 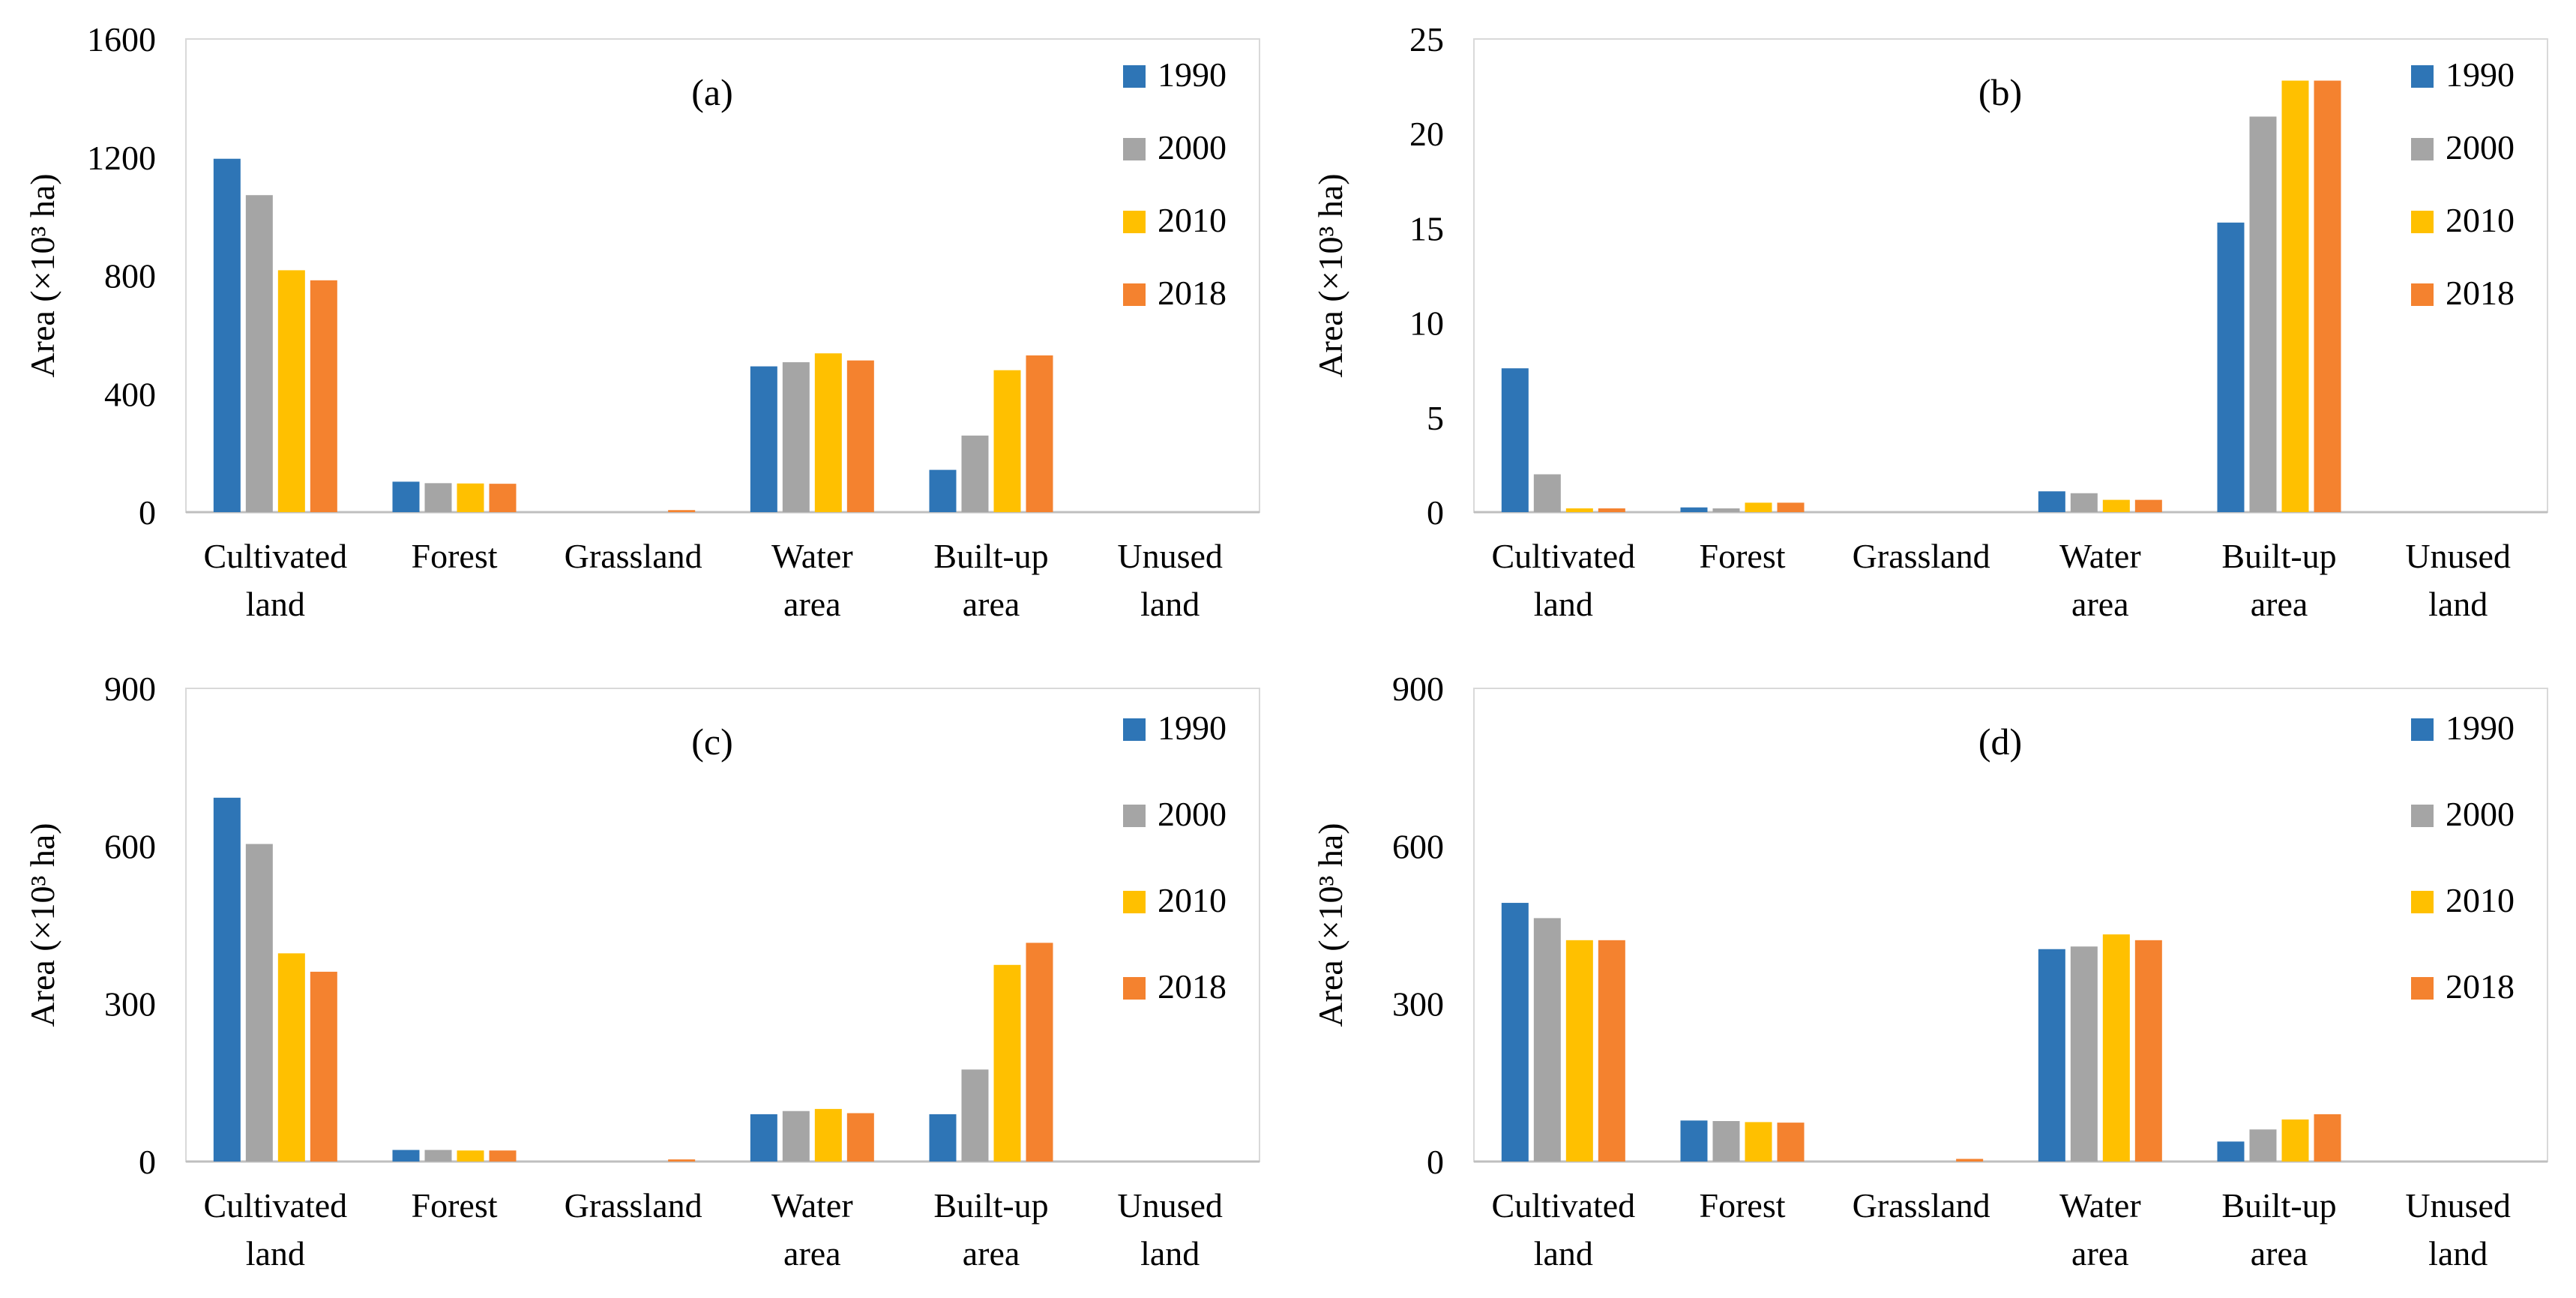 I want to click on bar-2018-forest, so click(x=503, y=498).